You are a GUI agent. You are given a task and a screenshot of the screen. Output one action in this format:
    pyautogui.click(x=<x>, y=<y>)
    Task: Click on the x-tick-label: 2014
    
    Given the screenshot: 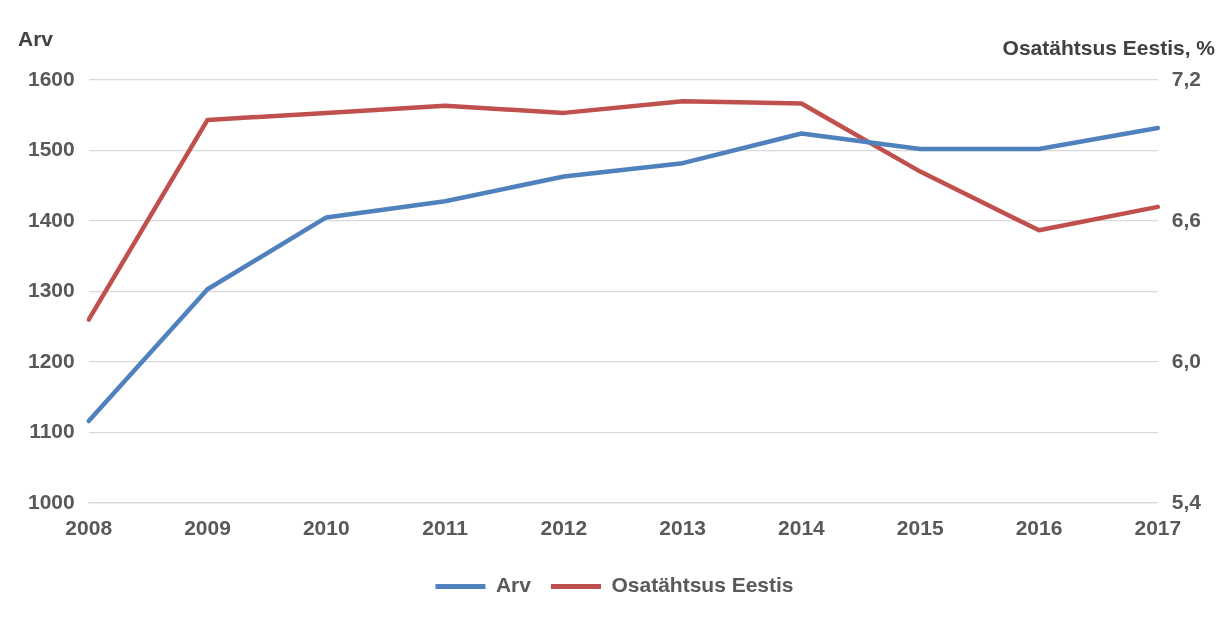 What is the action you would take?
    pyautogui.click(x=802, y=528)
    